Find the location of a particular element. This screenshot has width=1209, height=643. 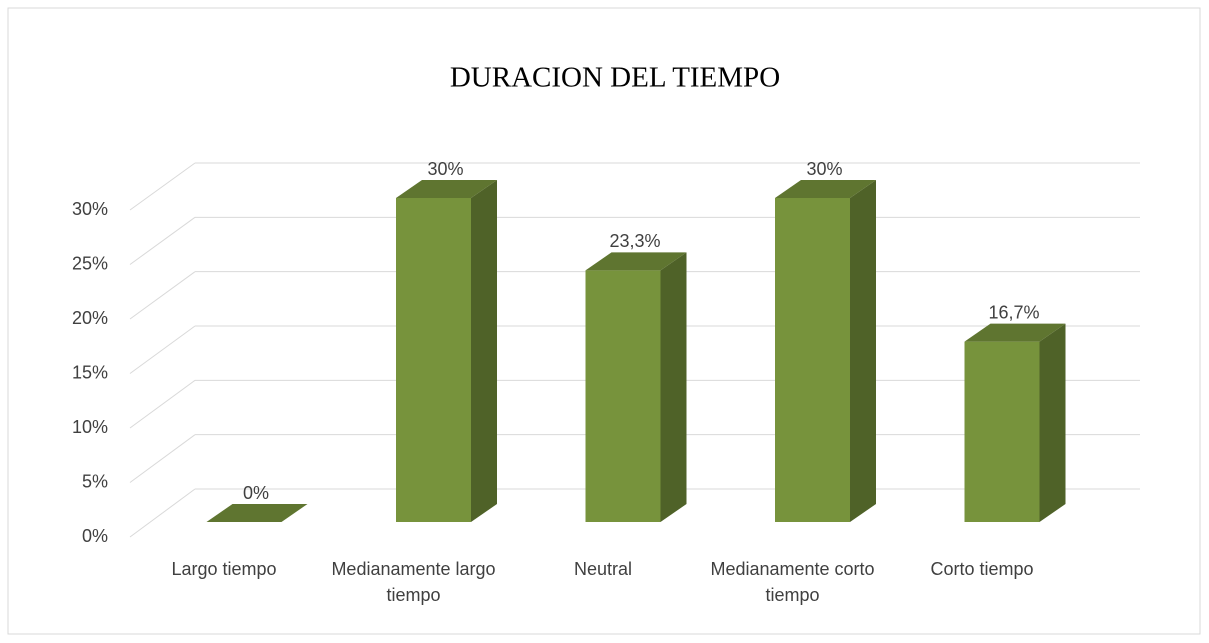

x-tick-label: Neutral is located at coordinates (603, 569).